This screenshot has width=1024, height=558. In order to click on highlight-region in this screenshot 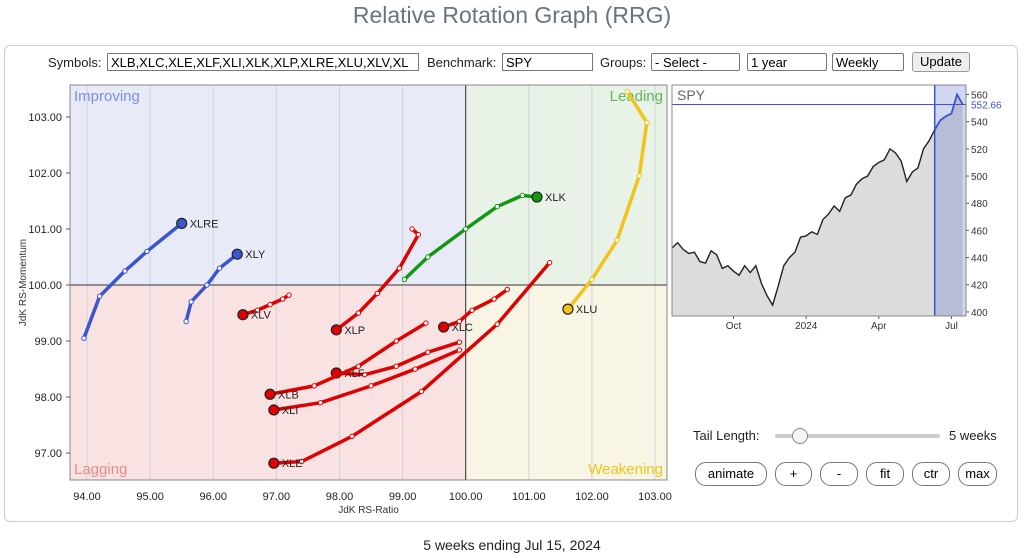, I will do `click(950, 200)`.